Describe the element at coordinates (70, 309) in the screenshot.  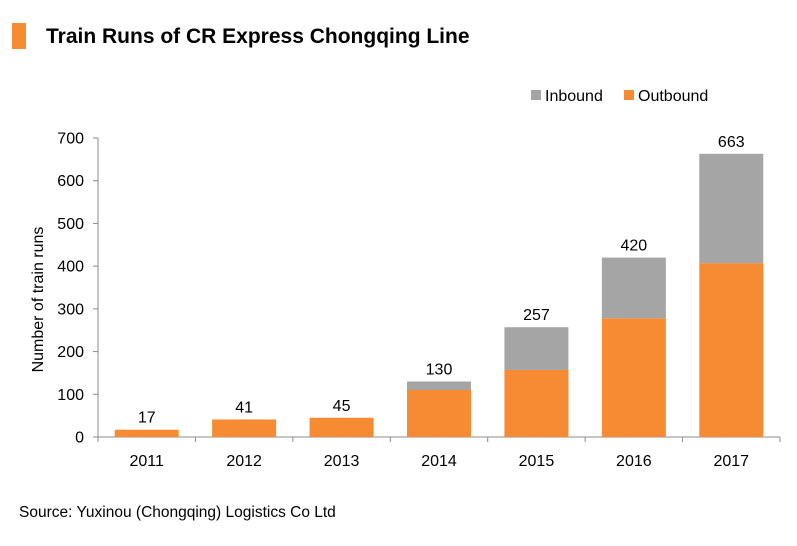
I see `y-tick-label: 300` at that location.